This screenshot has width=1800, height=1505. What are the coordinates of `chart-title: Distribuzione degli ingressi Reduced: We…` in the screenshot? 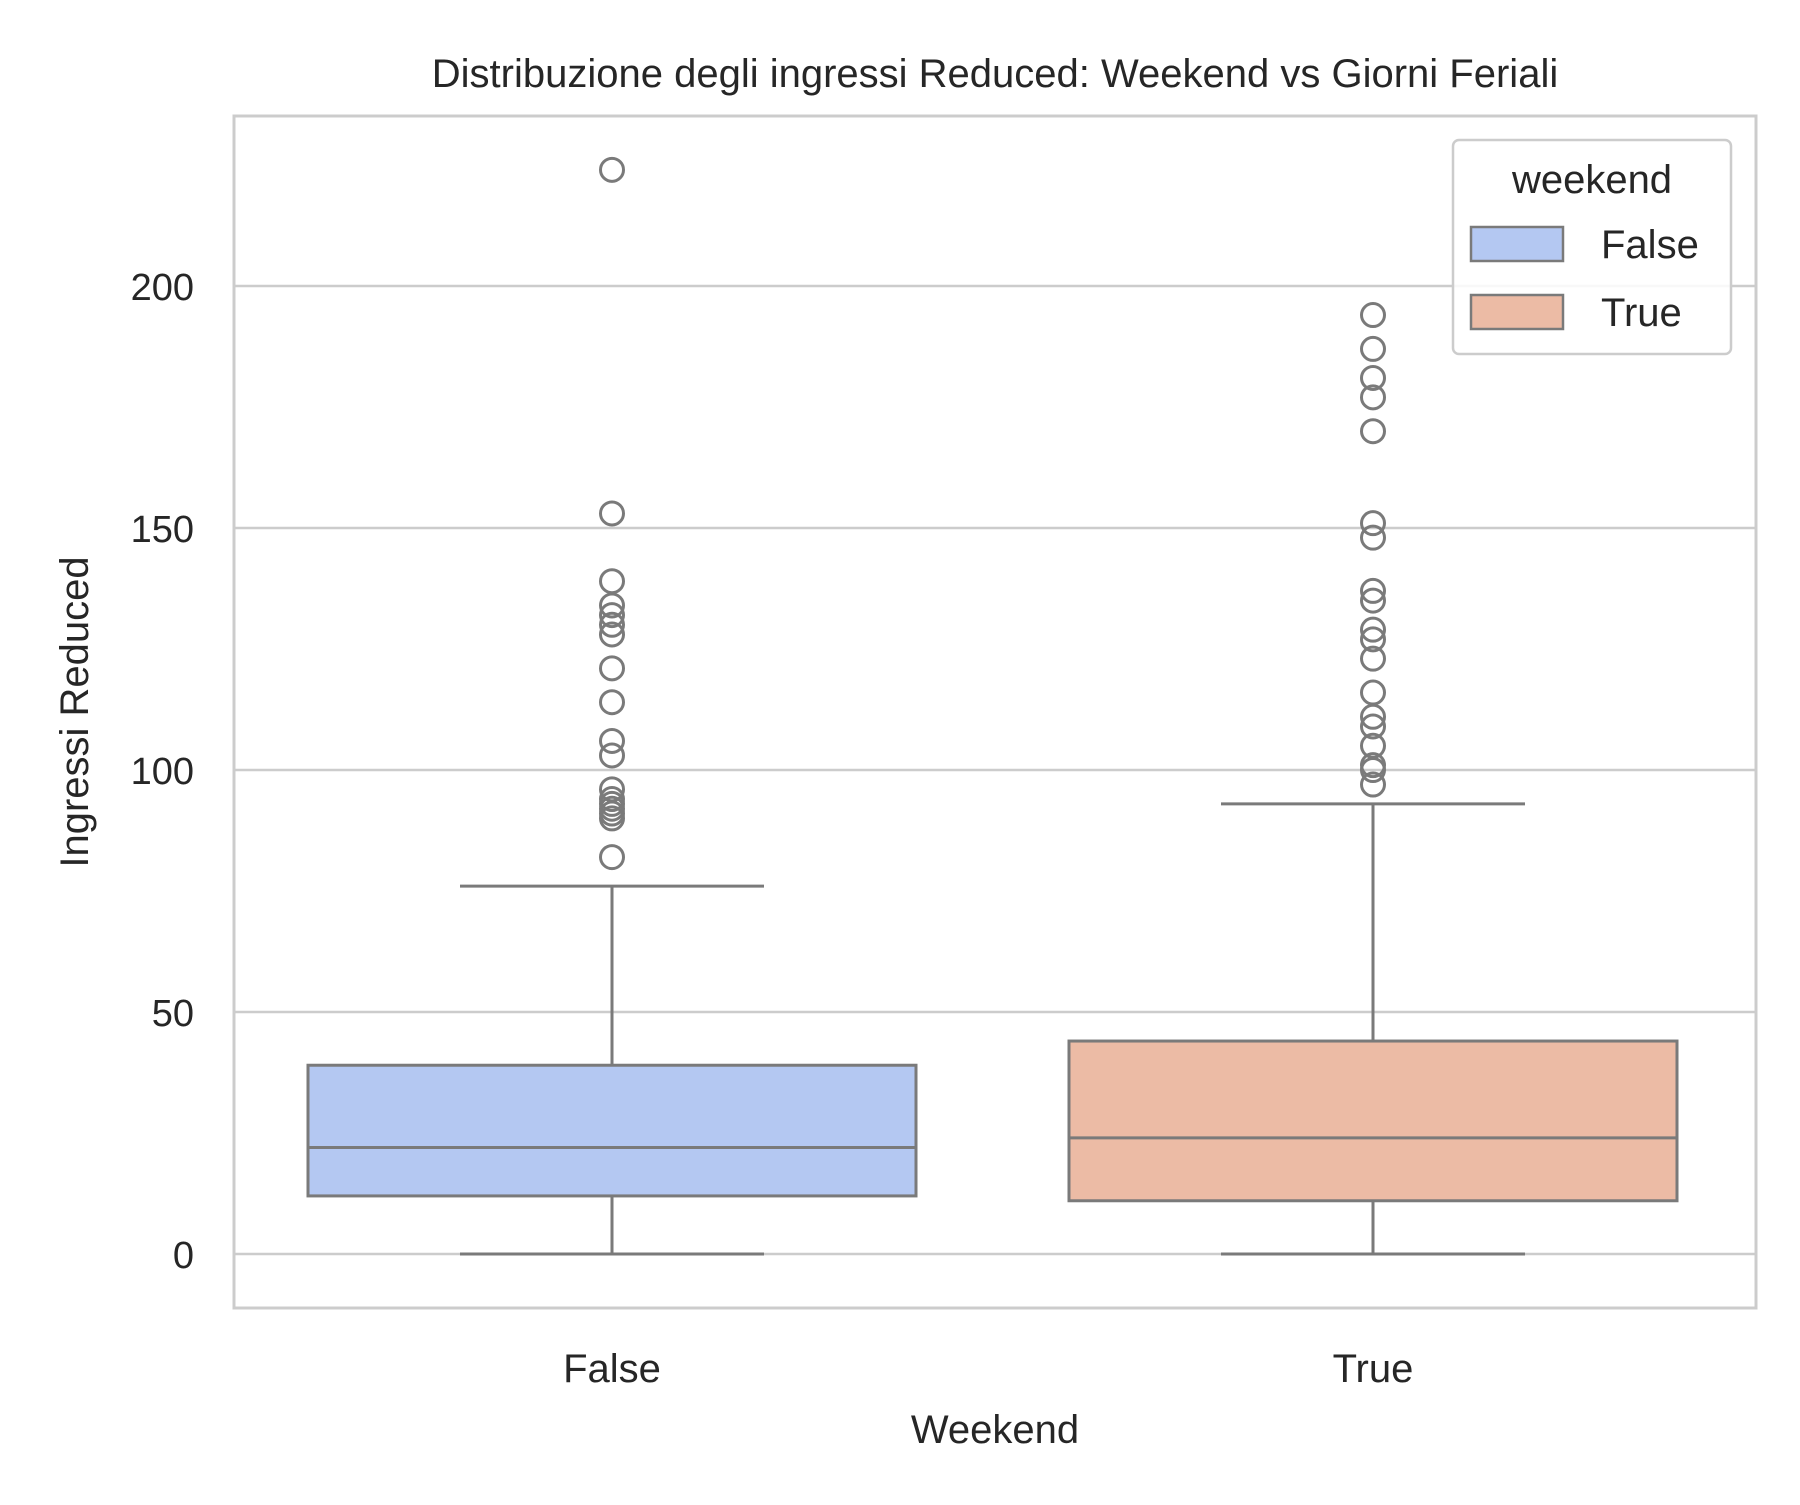 It's located at (995, 74).